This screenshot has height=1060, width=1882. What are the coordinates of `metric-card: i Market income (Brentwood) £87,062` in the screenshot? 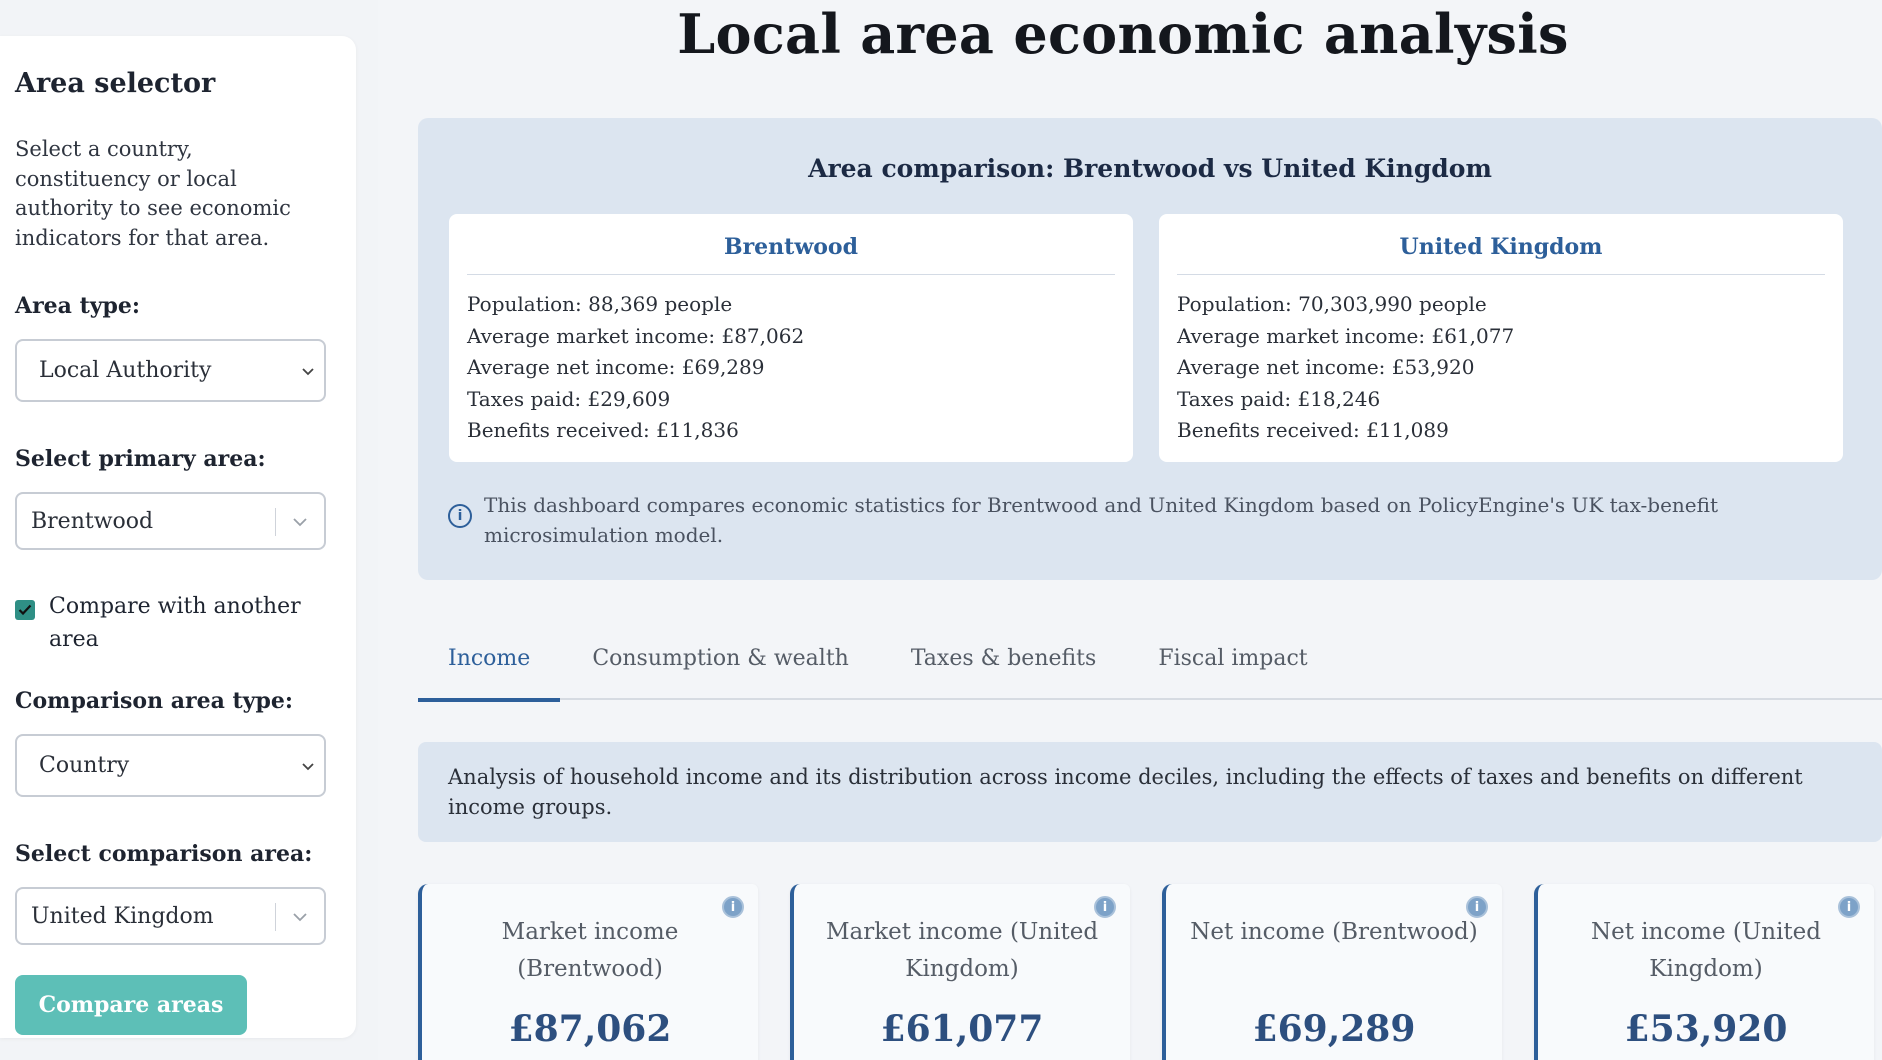 It's located at (588, 972).